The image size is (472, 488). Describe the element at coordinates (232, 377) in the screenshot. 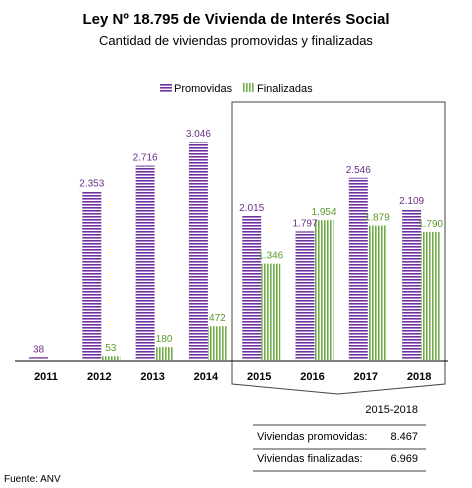

I see `x-tick-labels: 2011 2012 2013 2014 2015 2016 2017 2018` at that location.